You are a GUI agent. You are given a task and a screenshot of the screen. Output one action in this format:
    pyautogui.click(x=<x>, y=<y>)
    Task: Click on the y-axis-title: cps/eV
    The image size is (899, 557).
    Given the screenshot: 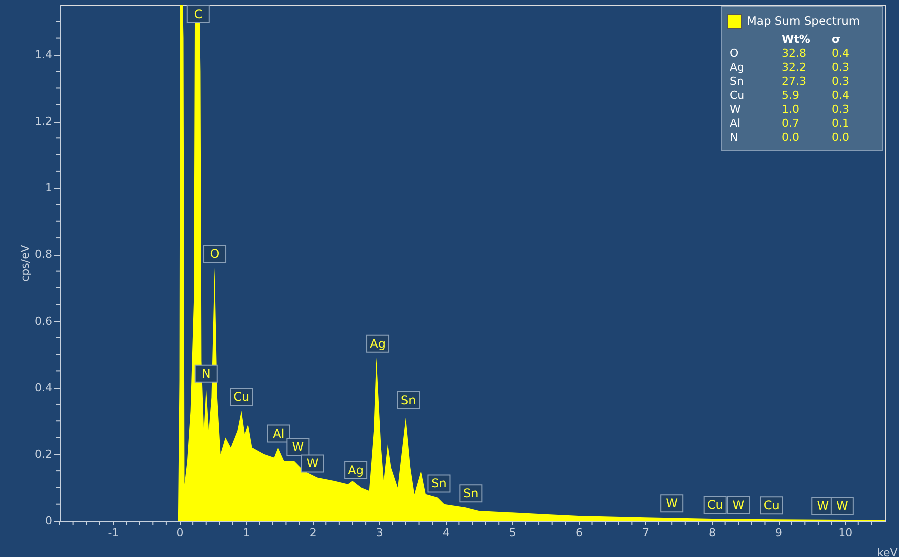 What is the action you would take?
    pyautogui.click(x=25, y=263)
    